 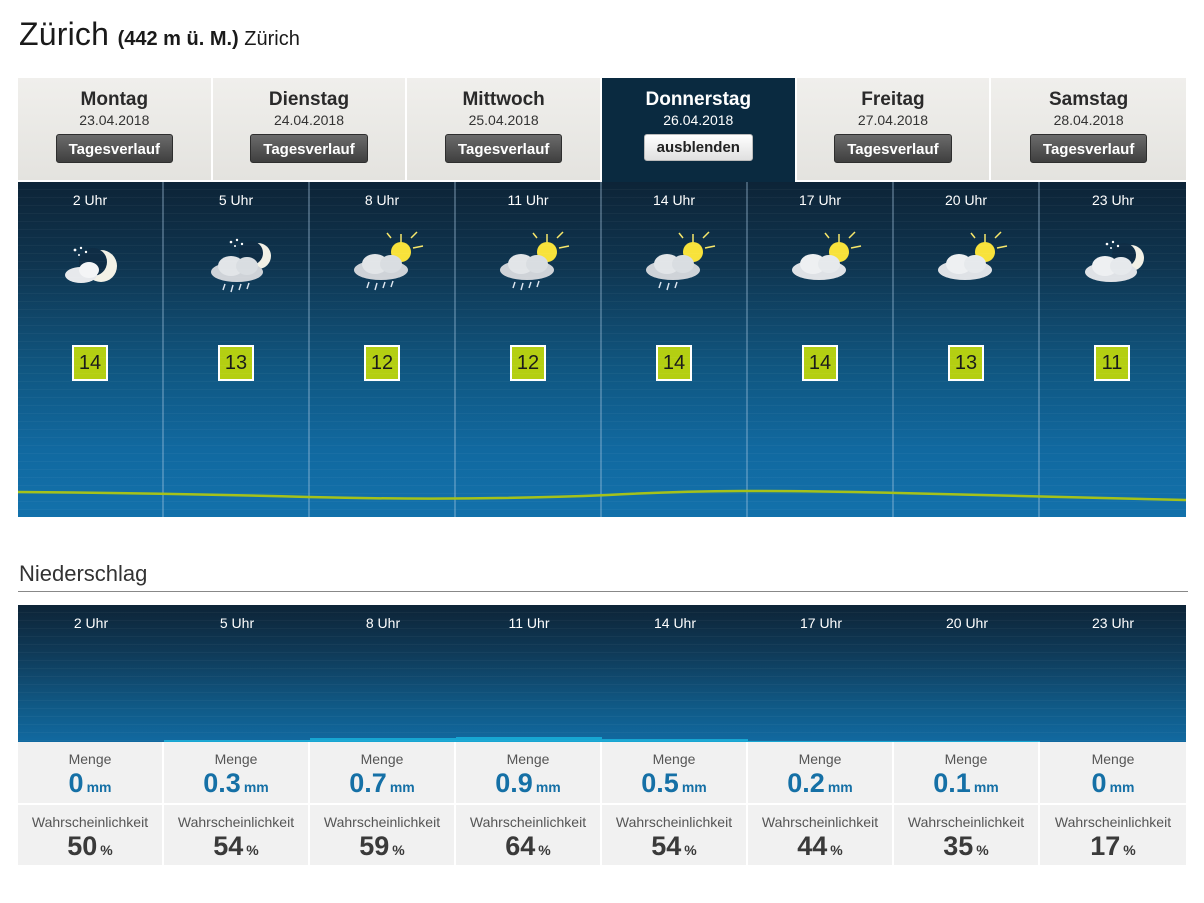 What do you see at coordinates (698, 147) in the screenshot?
I see `ausblenden-button: ausblenden` at bounding box center [698, 147].